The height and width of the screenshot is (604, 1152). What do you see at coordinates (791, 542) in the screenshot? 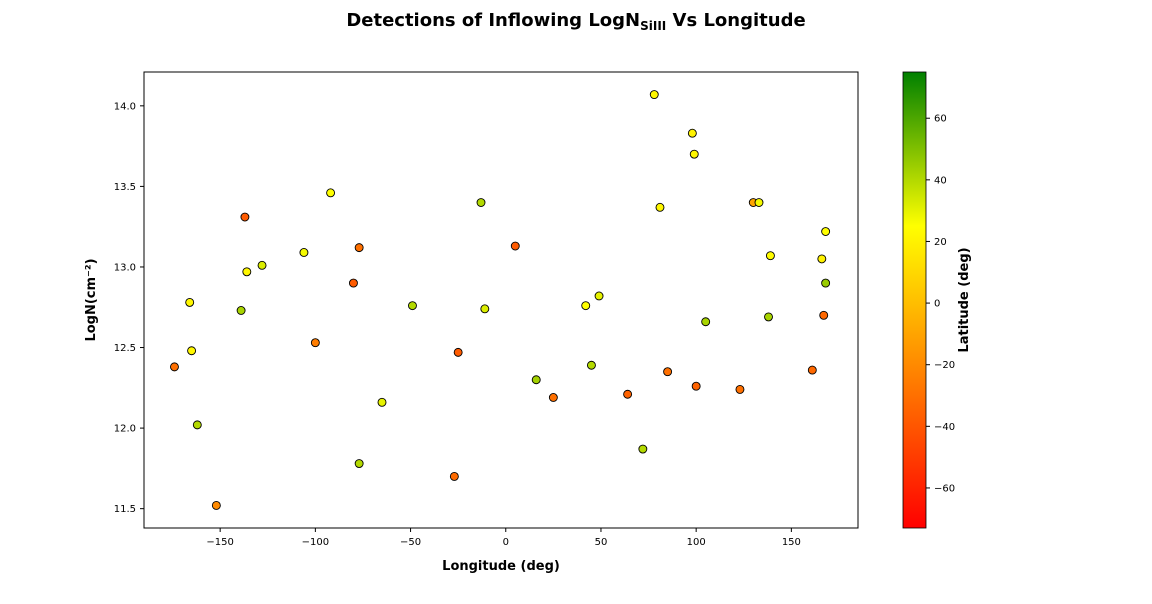
I see `x-tick-label: 150` at bounding box center [791, 542].